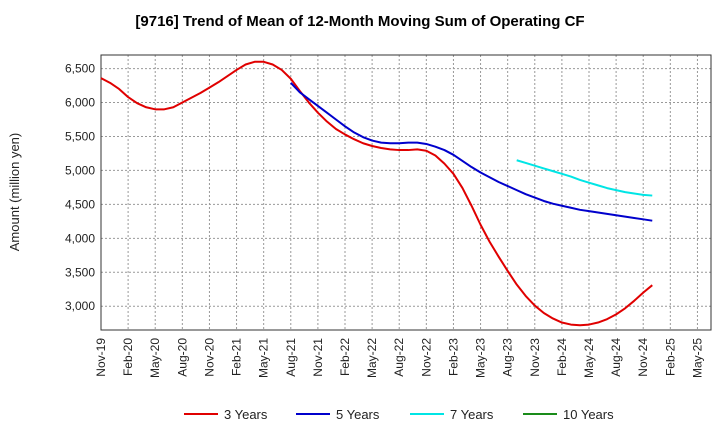 The height and width of the screenshot is (440, 720). What do you see at coordinates (80, 103) in the screenshot?
I see `y-tick-label: 6,000` at bounding box center [80, 103].